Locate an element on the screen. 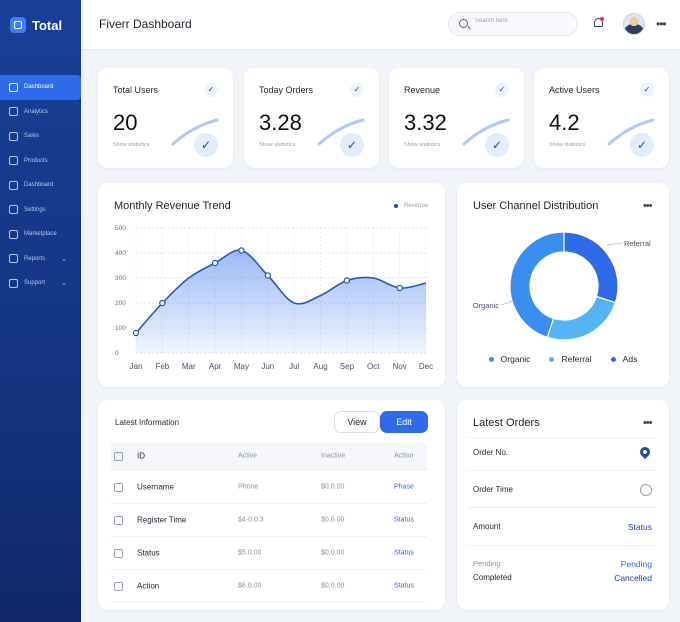 The width and height of the screenshot is (680, 622). row-active: $4-0.0.3 is located at coordinates (251, 520).